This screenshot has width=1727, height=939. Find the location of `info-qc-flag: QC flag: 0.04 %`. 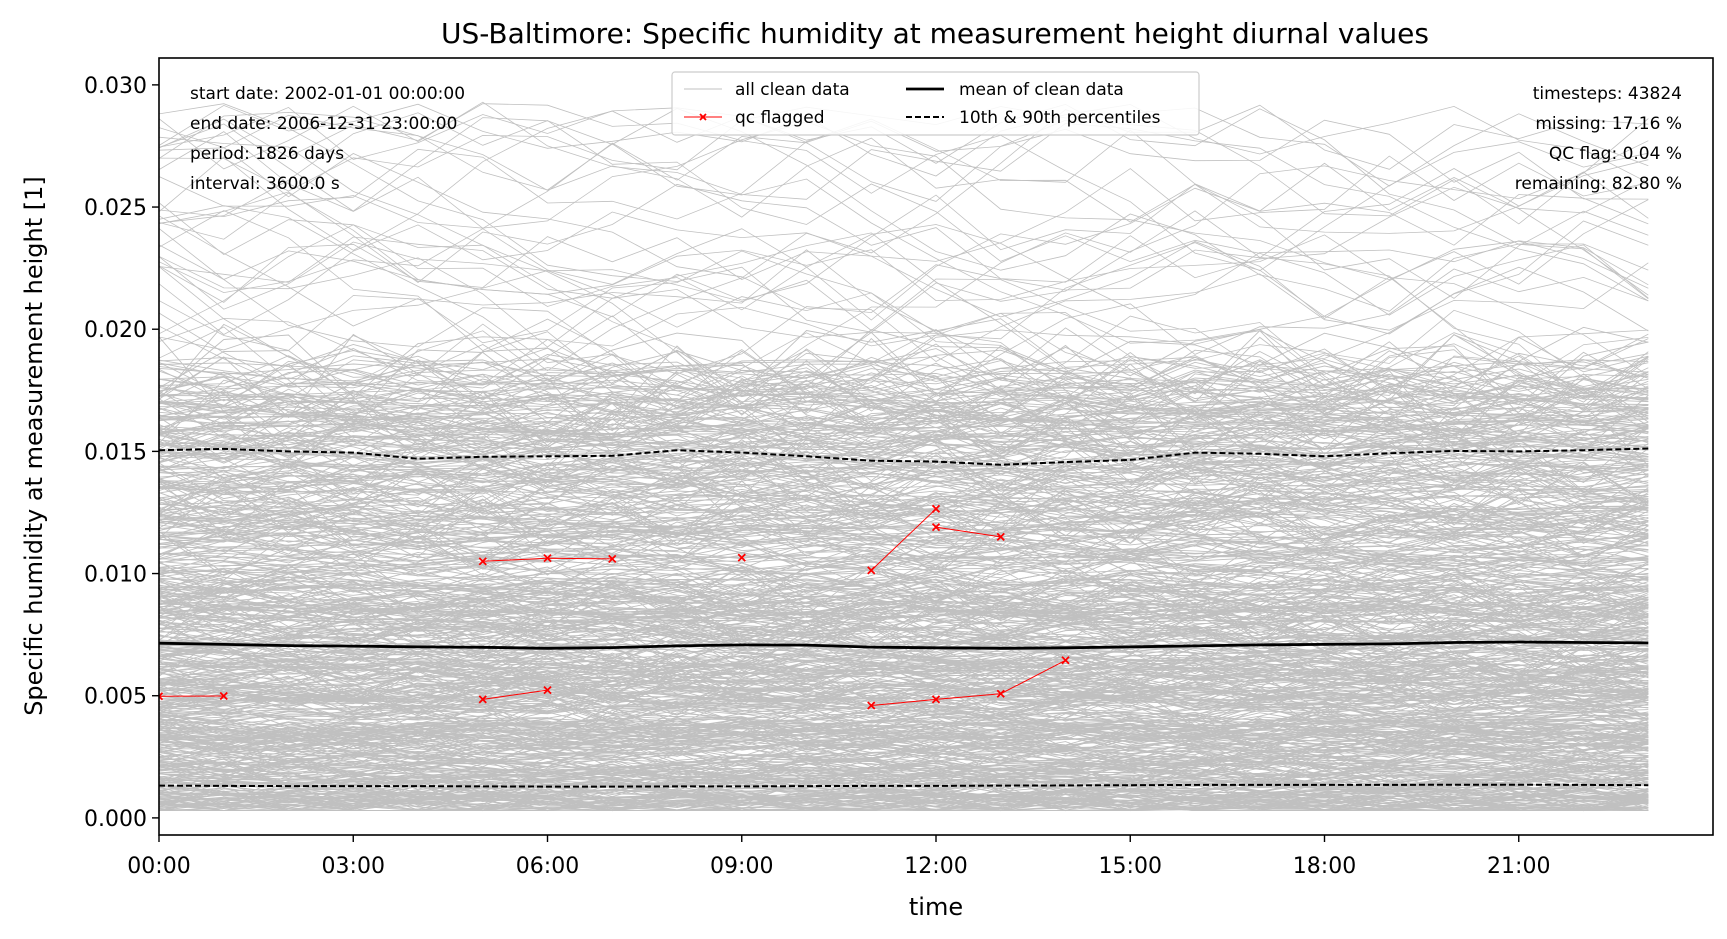

info-qc-flag: QC flag: 0.04 % is located at coordinates (1615, 154).